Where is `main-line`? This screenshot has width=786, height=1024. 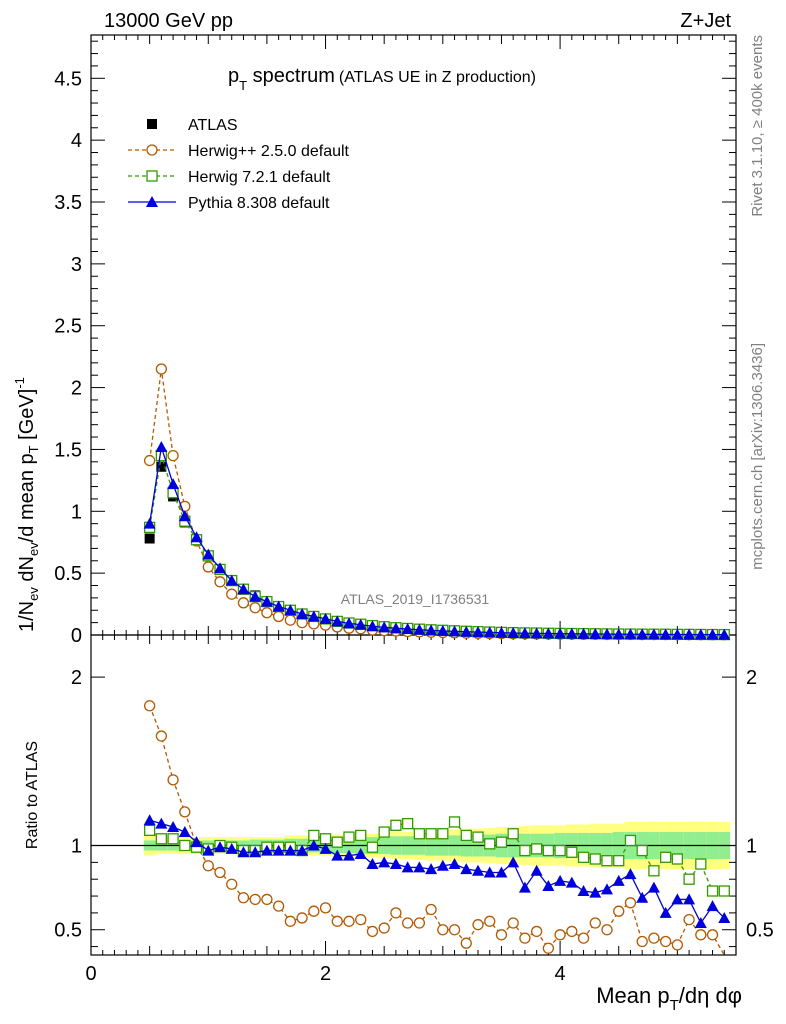 main-line is located at coordinates (436, 545).